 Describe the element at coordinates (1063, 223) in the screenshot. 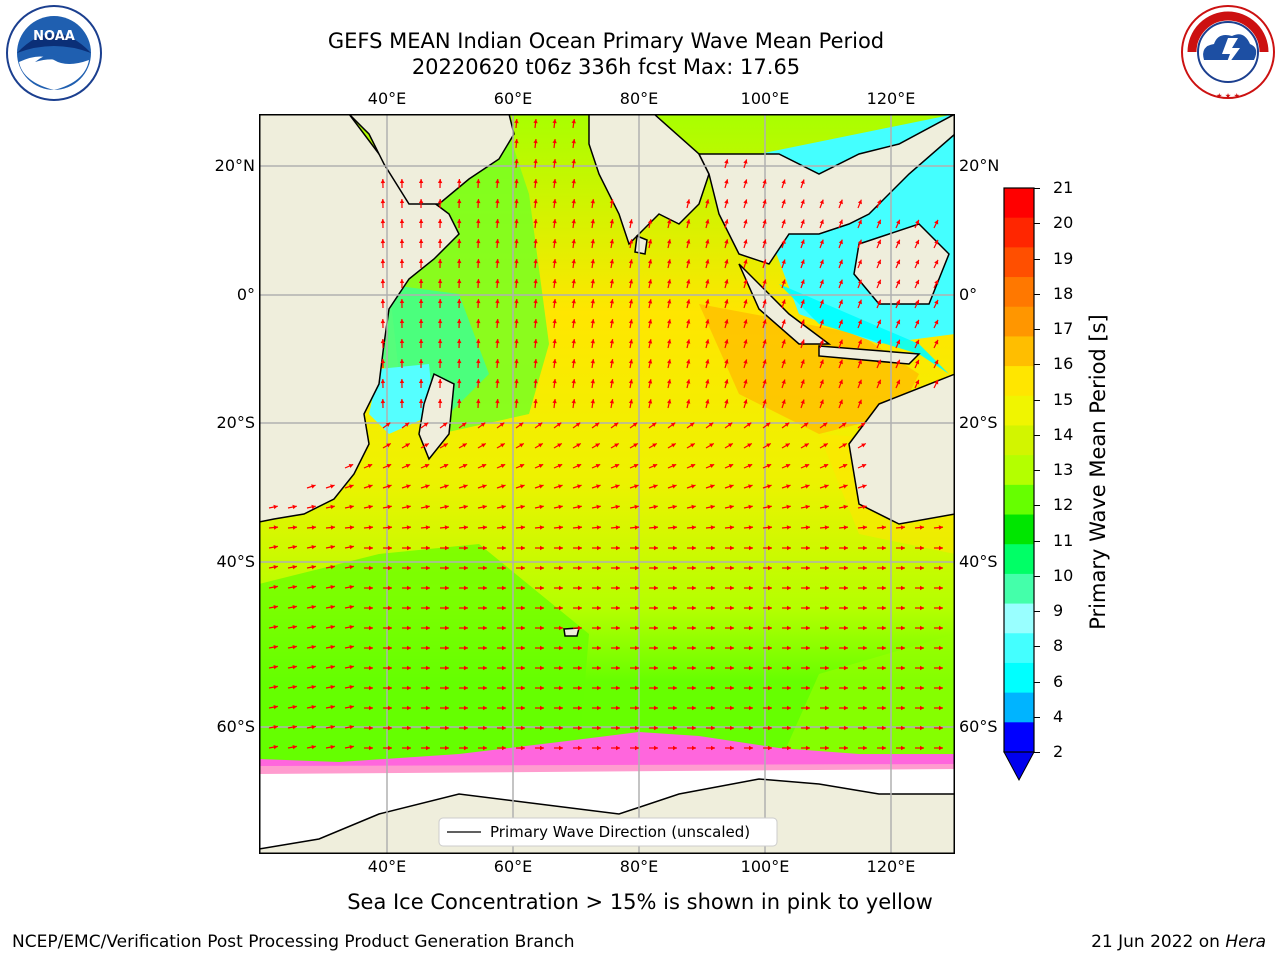

I see `colorbar-tick-label: 20` at that location.